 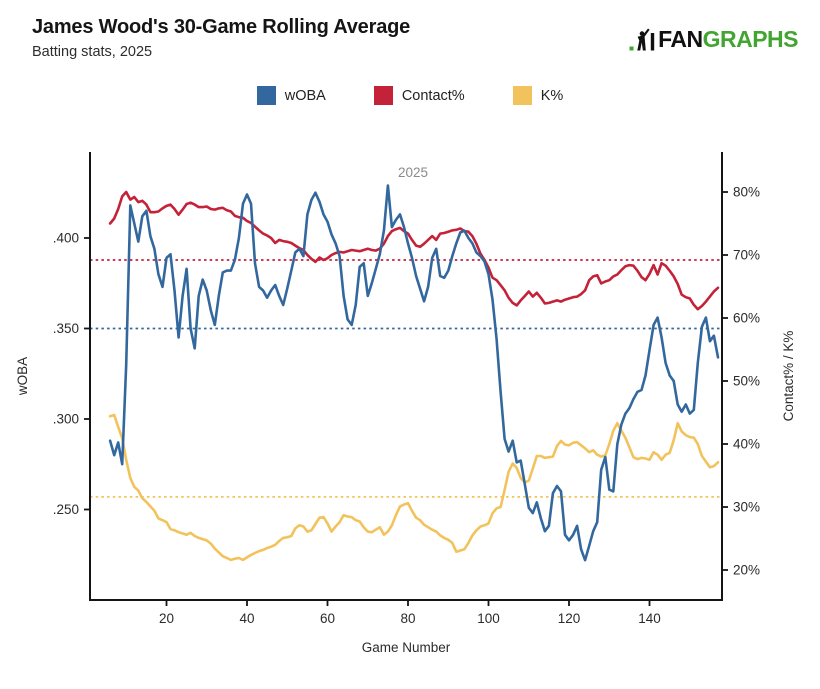 I want to click on right-tick-label: 50%, so click(x=746, y=381).